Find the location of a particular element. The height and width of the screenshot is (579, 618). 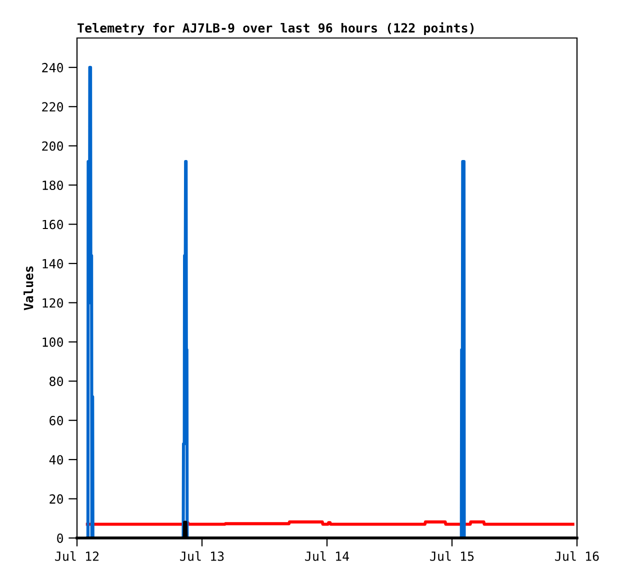

x-tick-label: Jul 14 is located at coordinates (327, 556).